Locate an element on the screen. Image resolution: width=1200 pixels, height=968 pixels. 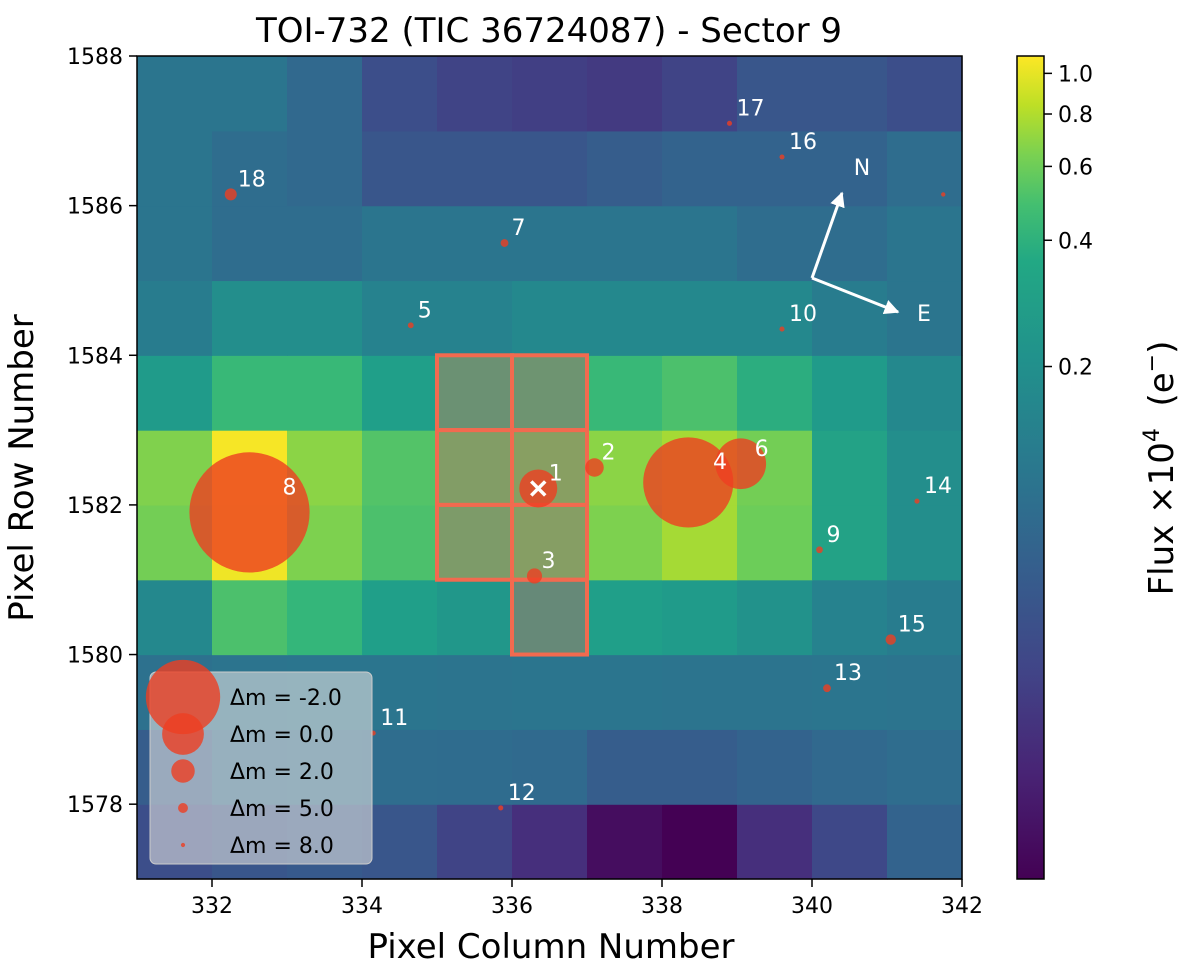
target-cross-icon is located at coordinates (538, 488).